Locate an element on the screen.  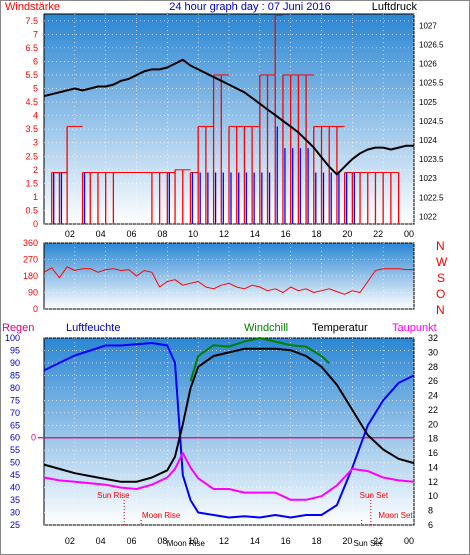
rain-axis-label: 0 is located at coordinates (33, 438).